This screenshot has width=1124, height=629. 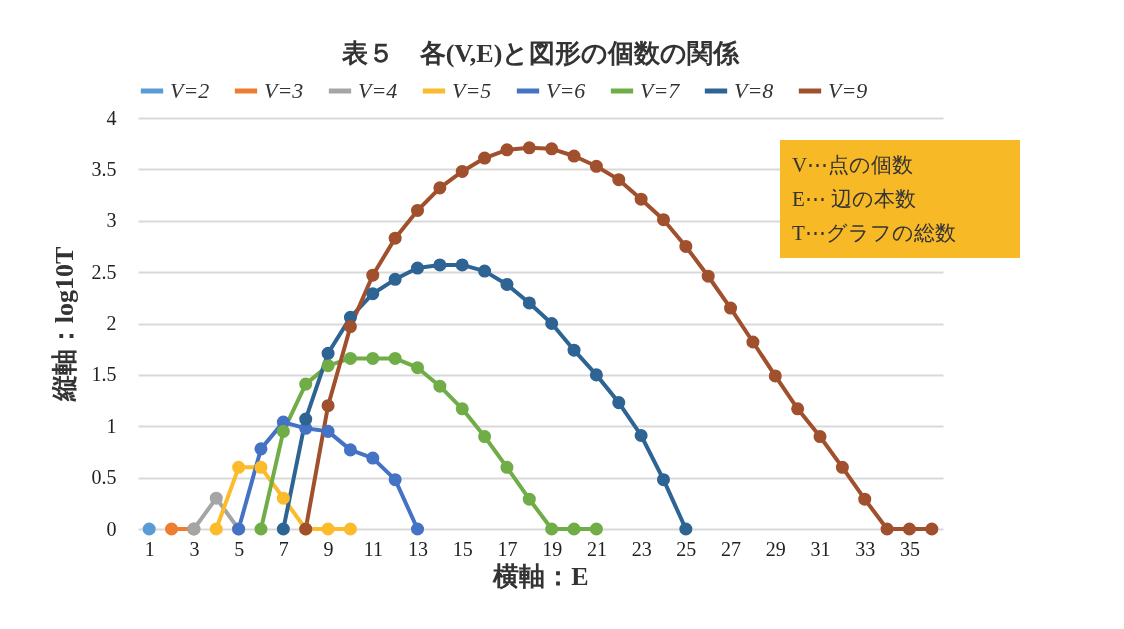 I want to click on x-tick-label: 29, so click(x=775, y=548).